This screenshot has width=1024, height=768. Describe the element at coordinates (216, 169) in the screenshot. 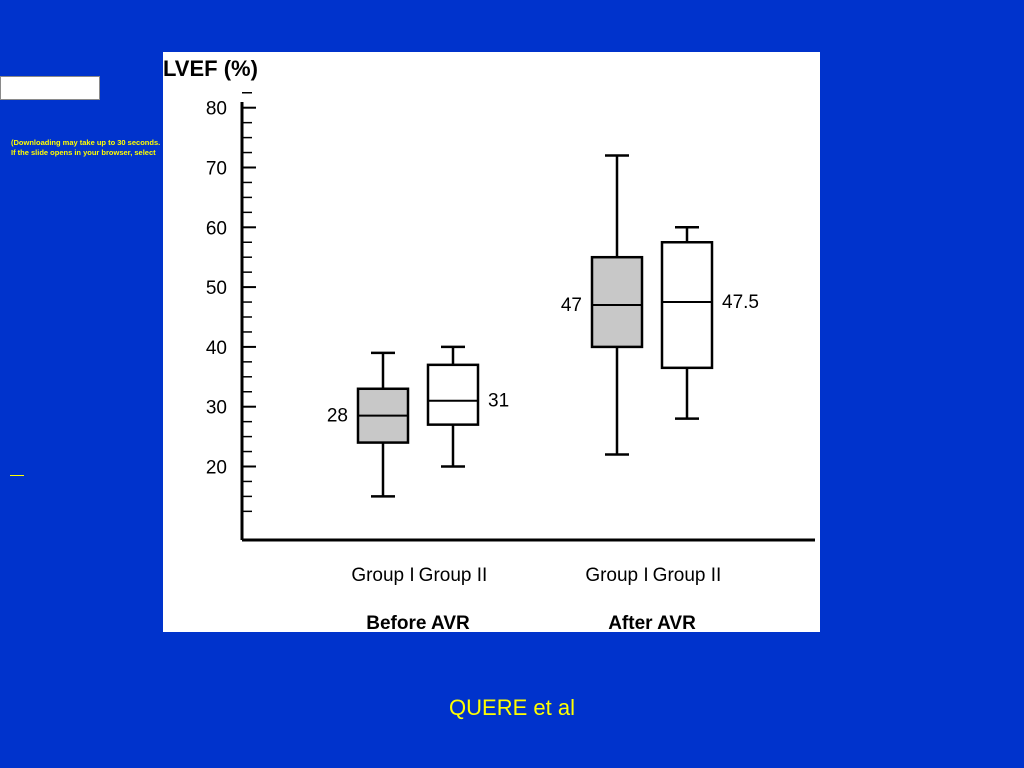

I see `y-tick-label: 70` at that location.